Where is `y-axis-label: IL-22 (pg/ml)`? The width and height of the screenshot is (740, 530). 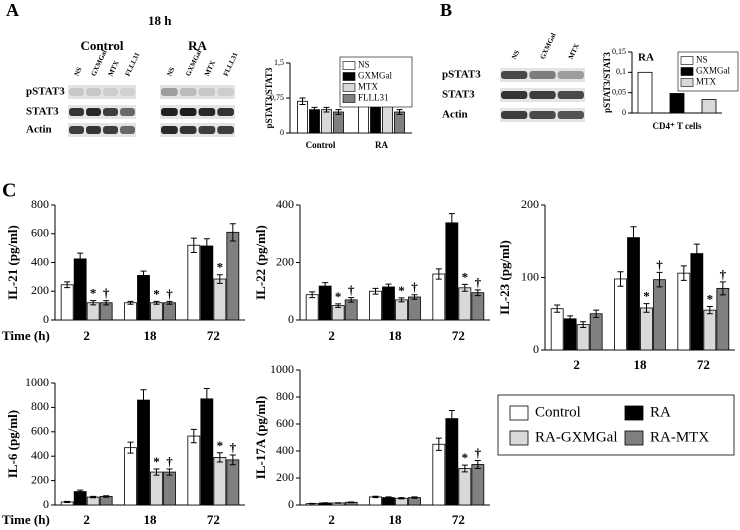
y-axis-label: IL-22 (pg/ml) is located at coordinates (260, 262).